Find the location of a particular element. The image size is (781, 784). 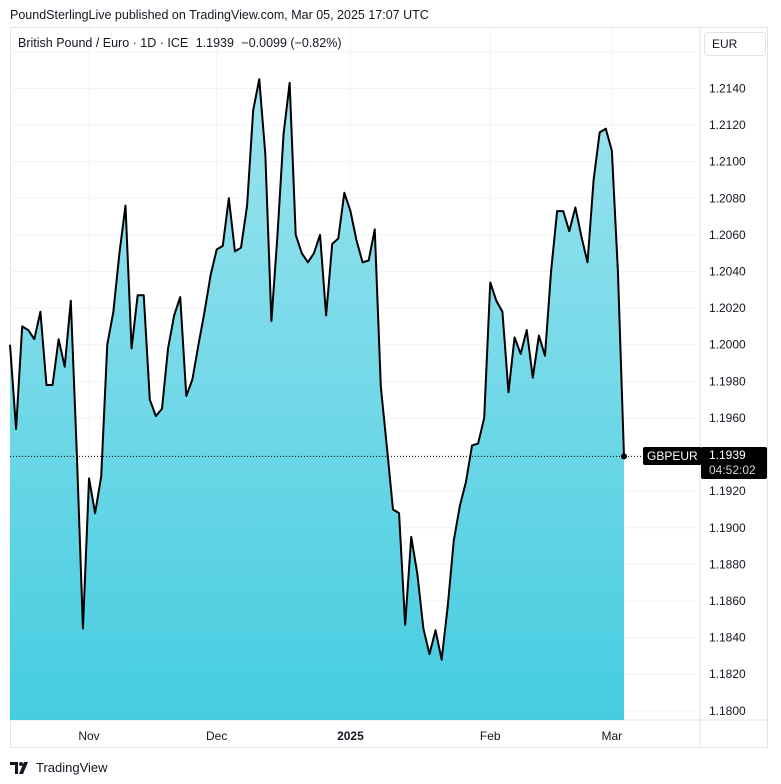

y-tick-label: 1.2040 is located at coordinates (727, 271).